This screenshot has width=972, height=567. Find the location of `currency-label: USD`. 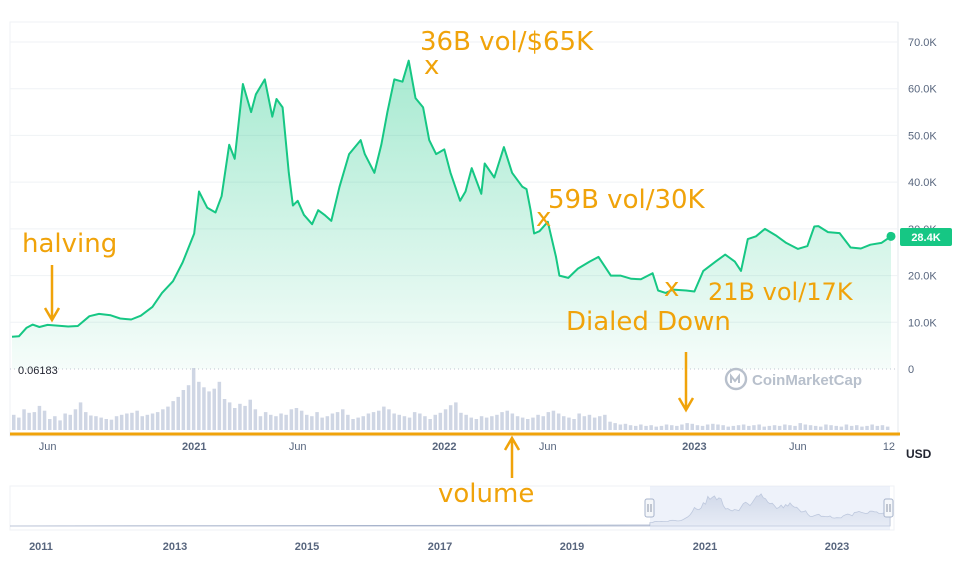

currency-label: USD is located at coordinates (919, 454).